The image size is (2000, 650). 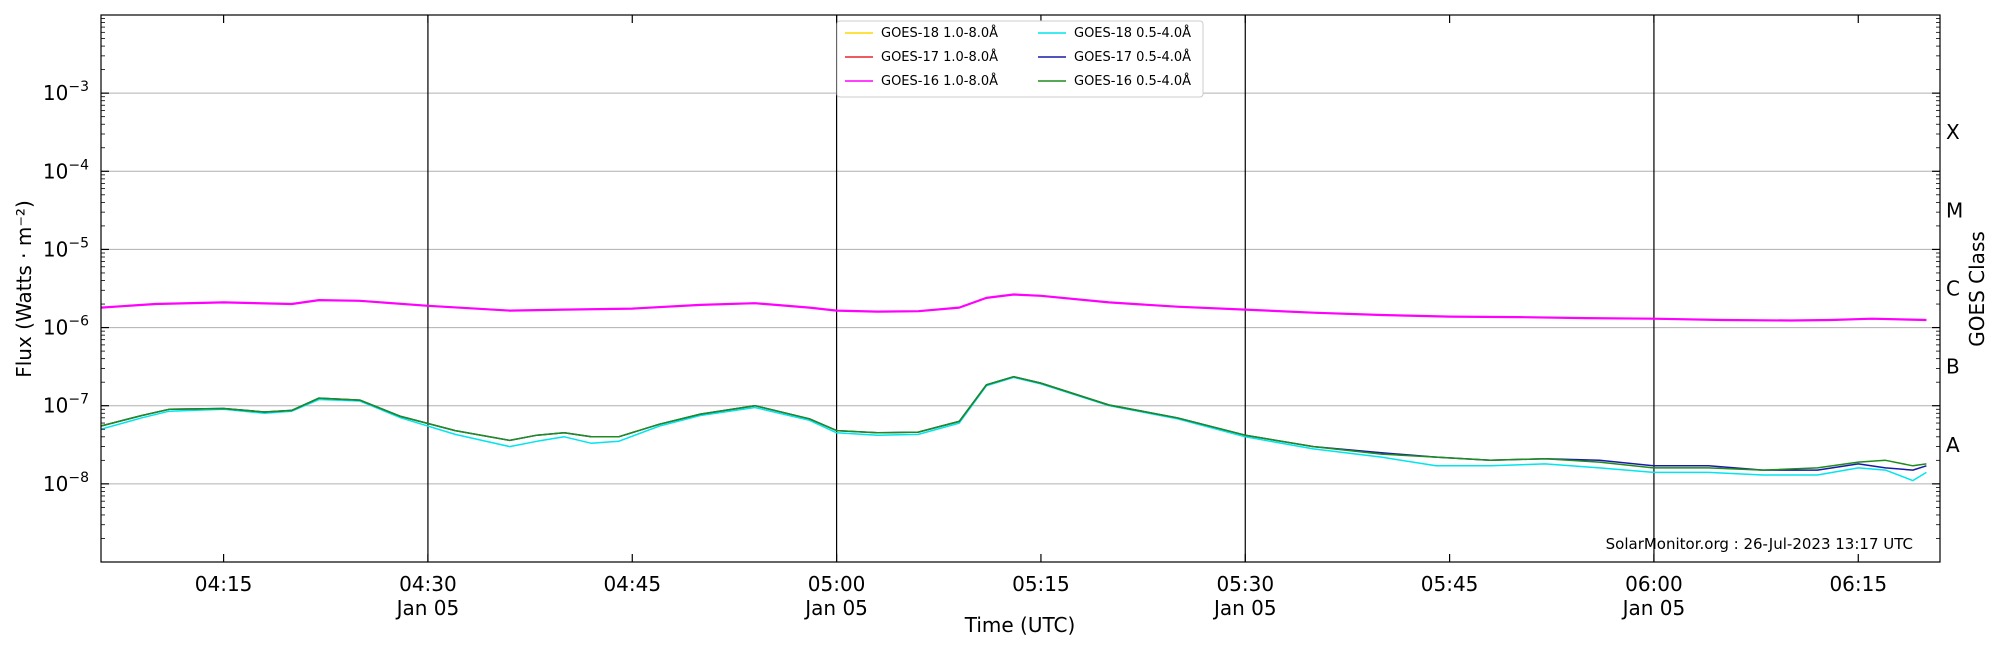 What do you see at coordinates (1858, 584) in the screenshot?
I see `x-tick-label: 06:15` at bounding box center [1858, 584].